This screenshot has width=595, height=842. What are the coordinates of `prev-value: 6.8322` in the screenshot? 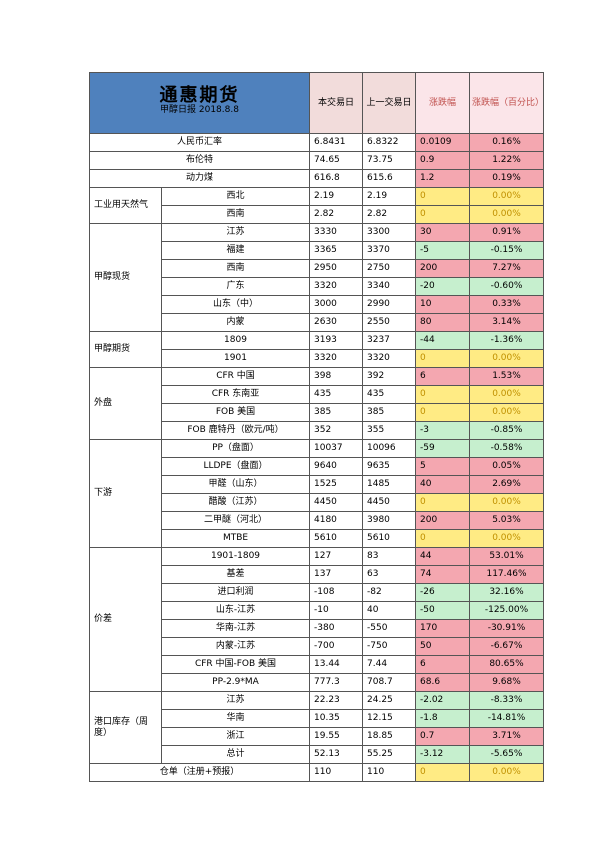 It's located at (389, 142).